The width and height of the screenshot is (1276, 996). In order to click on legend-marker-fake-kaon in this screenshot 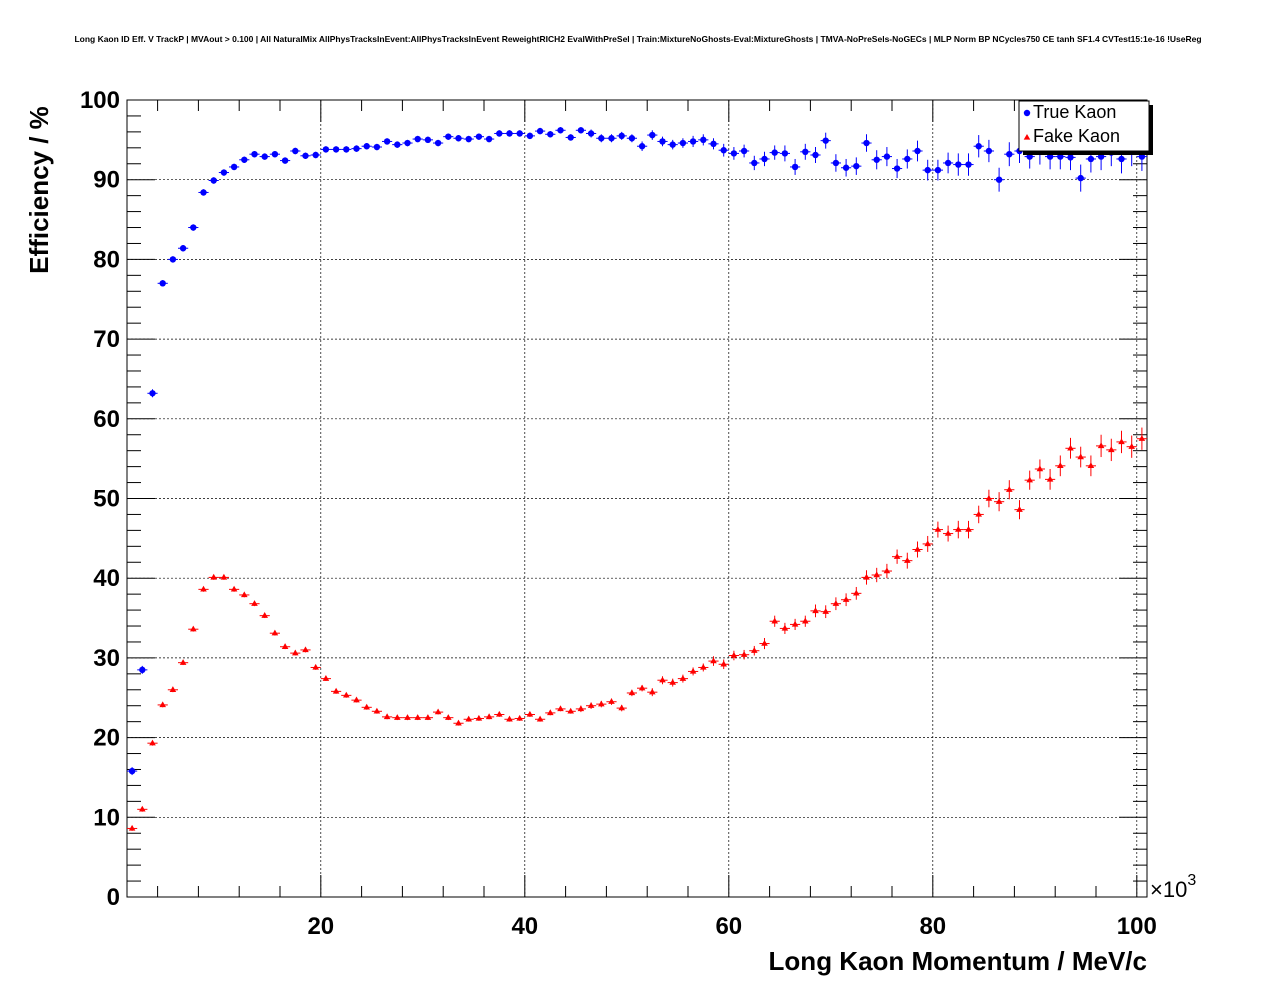, I will do `click(1027, 137)`.